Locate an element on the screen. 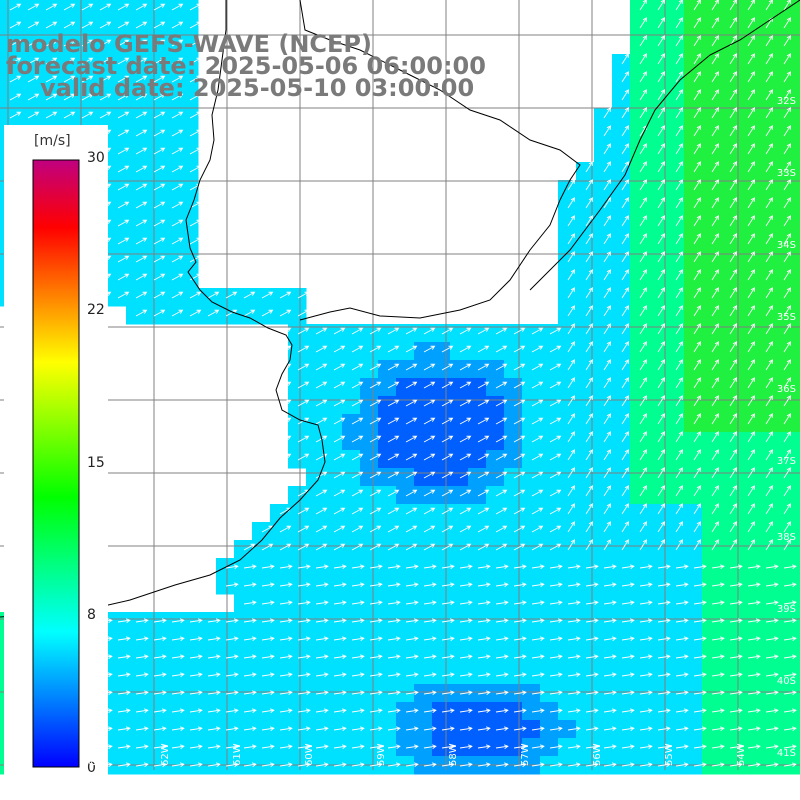 Image resolution: width=800 pixels, height=800 pixels. colorbar is located at coordinates (56, 452).